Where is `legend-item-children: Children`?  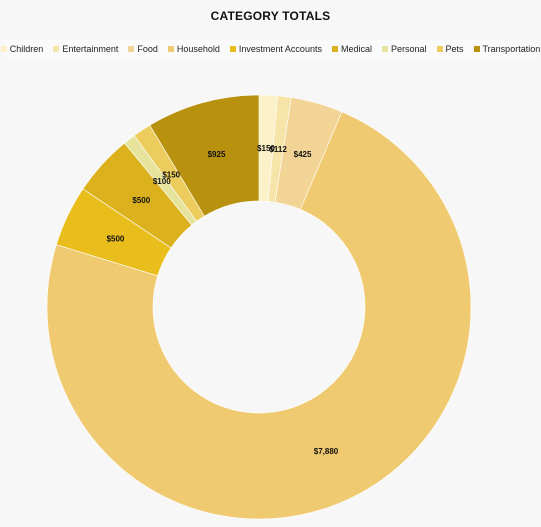
legend-item-children: Children is located at coordinates (22, 49).